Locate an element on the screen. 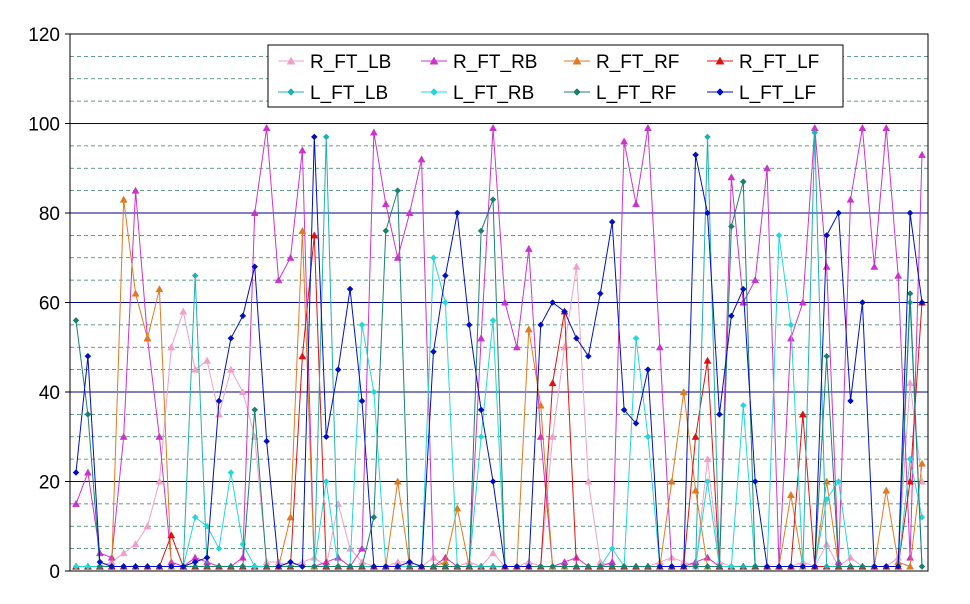 The height and width of the screenshot is (604, 970). legend-label: L_FT_RF is located at coordinates (636, 93).